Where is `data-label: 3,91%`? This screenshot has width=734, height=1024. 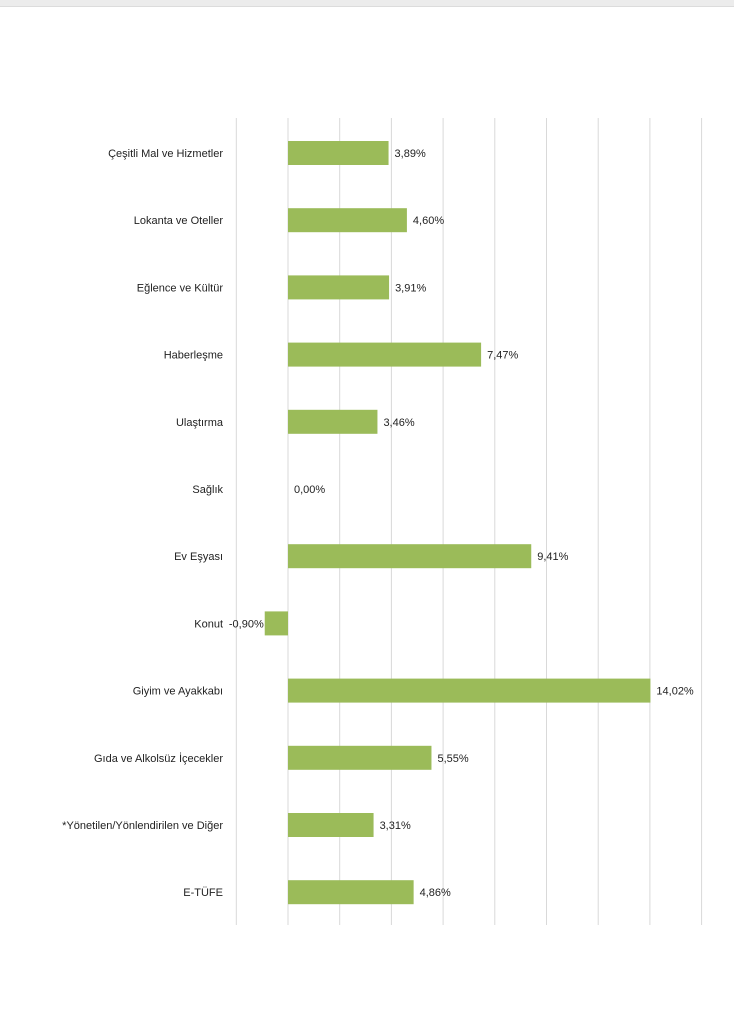 data-label: 3,91% is located at coordinates (410, 288).